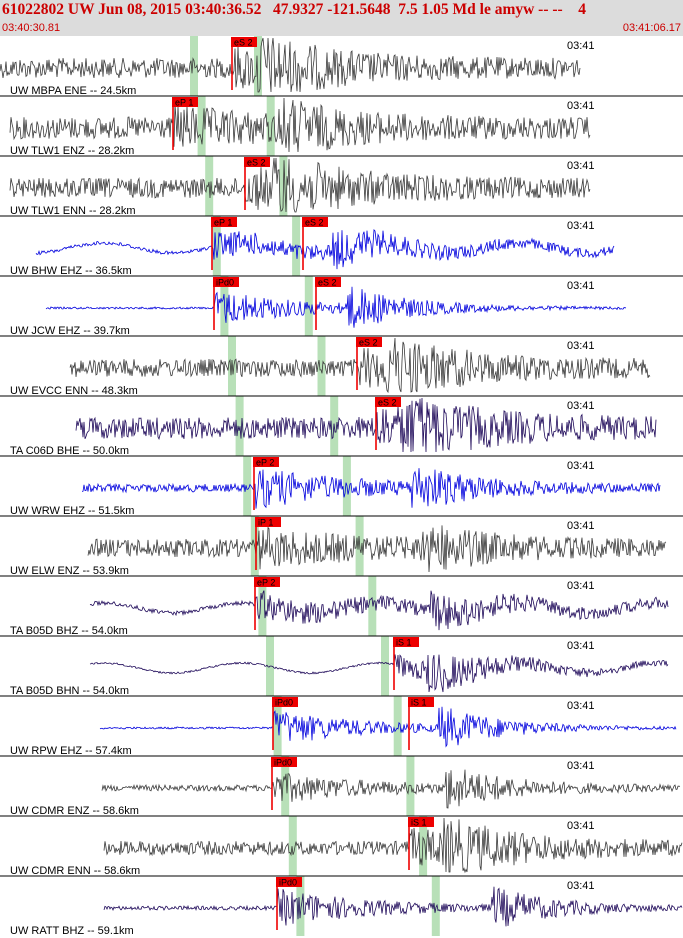 This screenshot has height=938, width=683. I want to click on trace-row: eS 2 03:41 UW EVCC ENN -- 48.3km, so click(341, 366).